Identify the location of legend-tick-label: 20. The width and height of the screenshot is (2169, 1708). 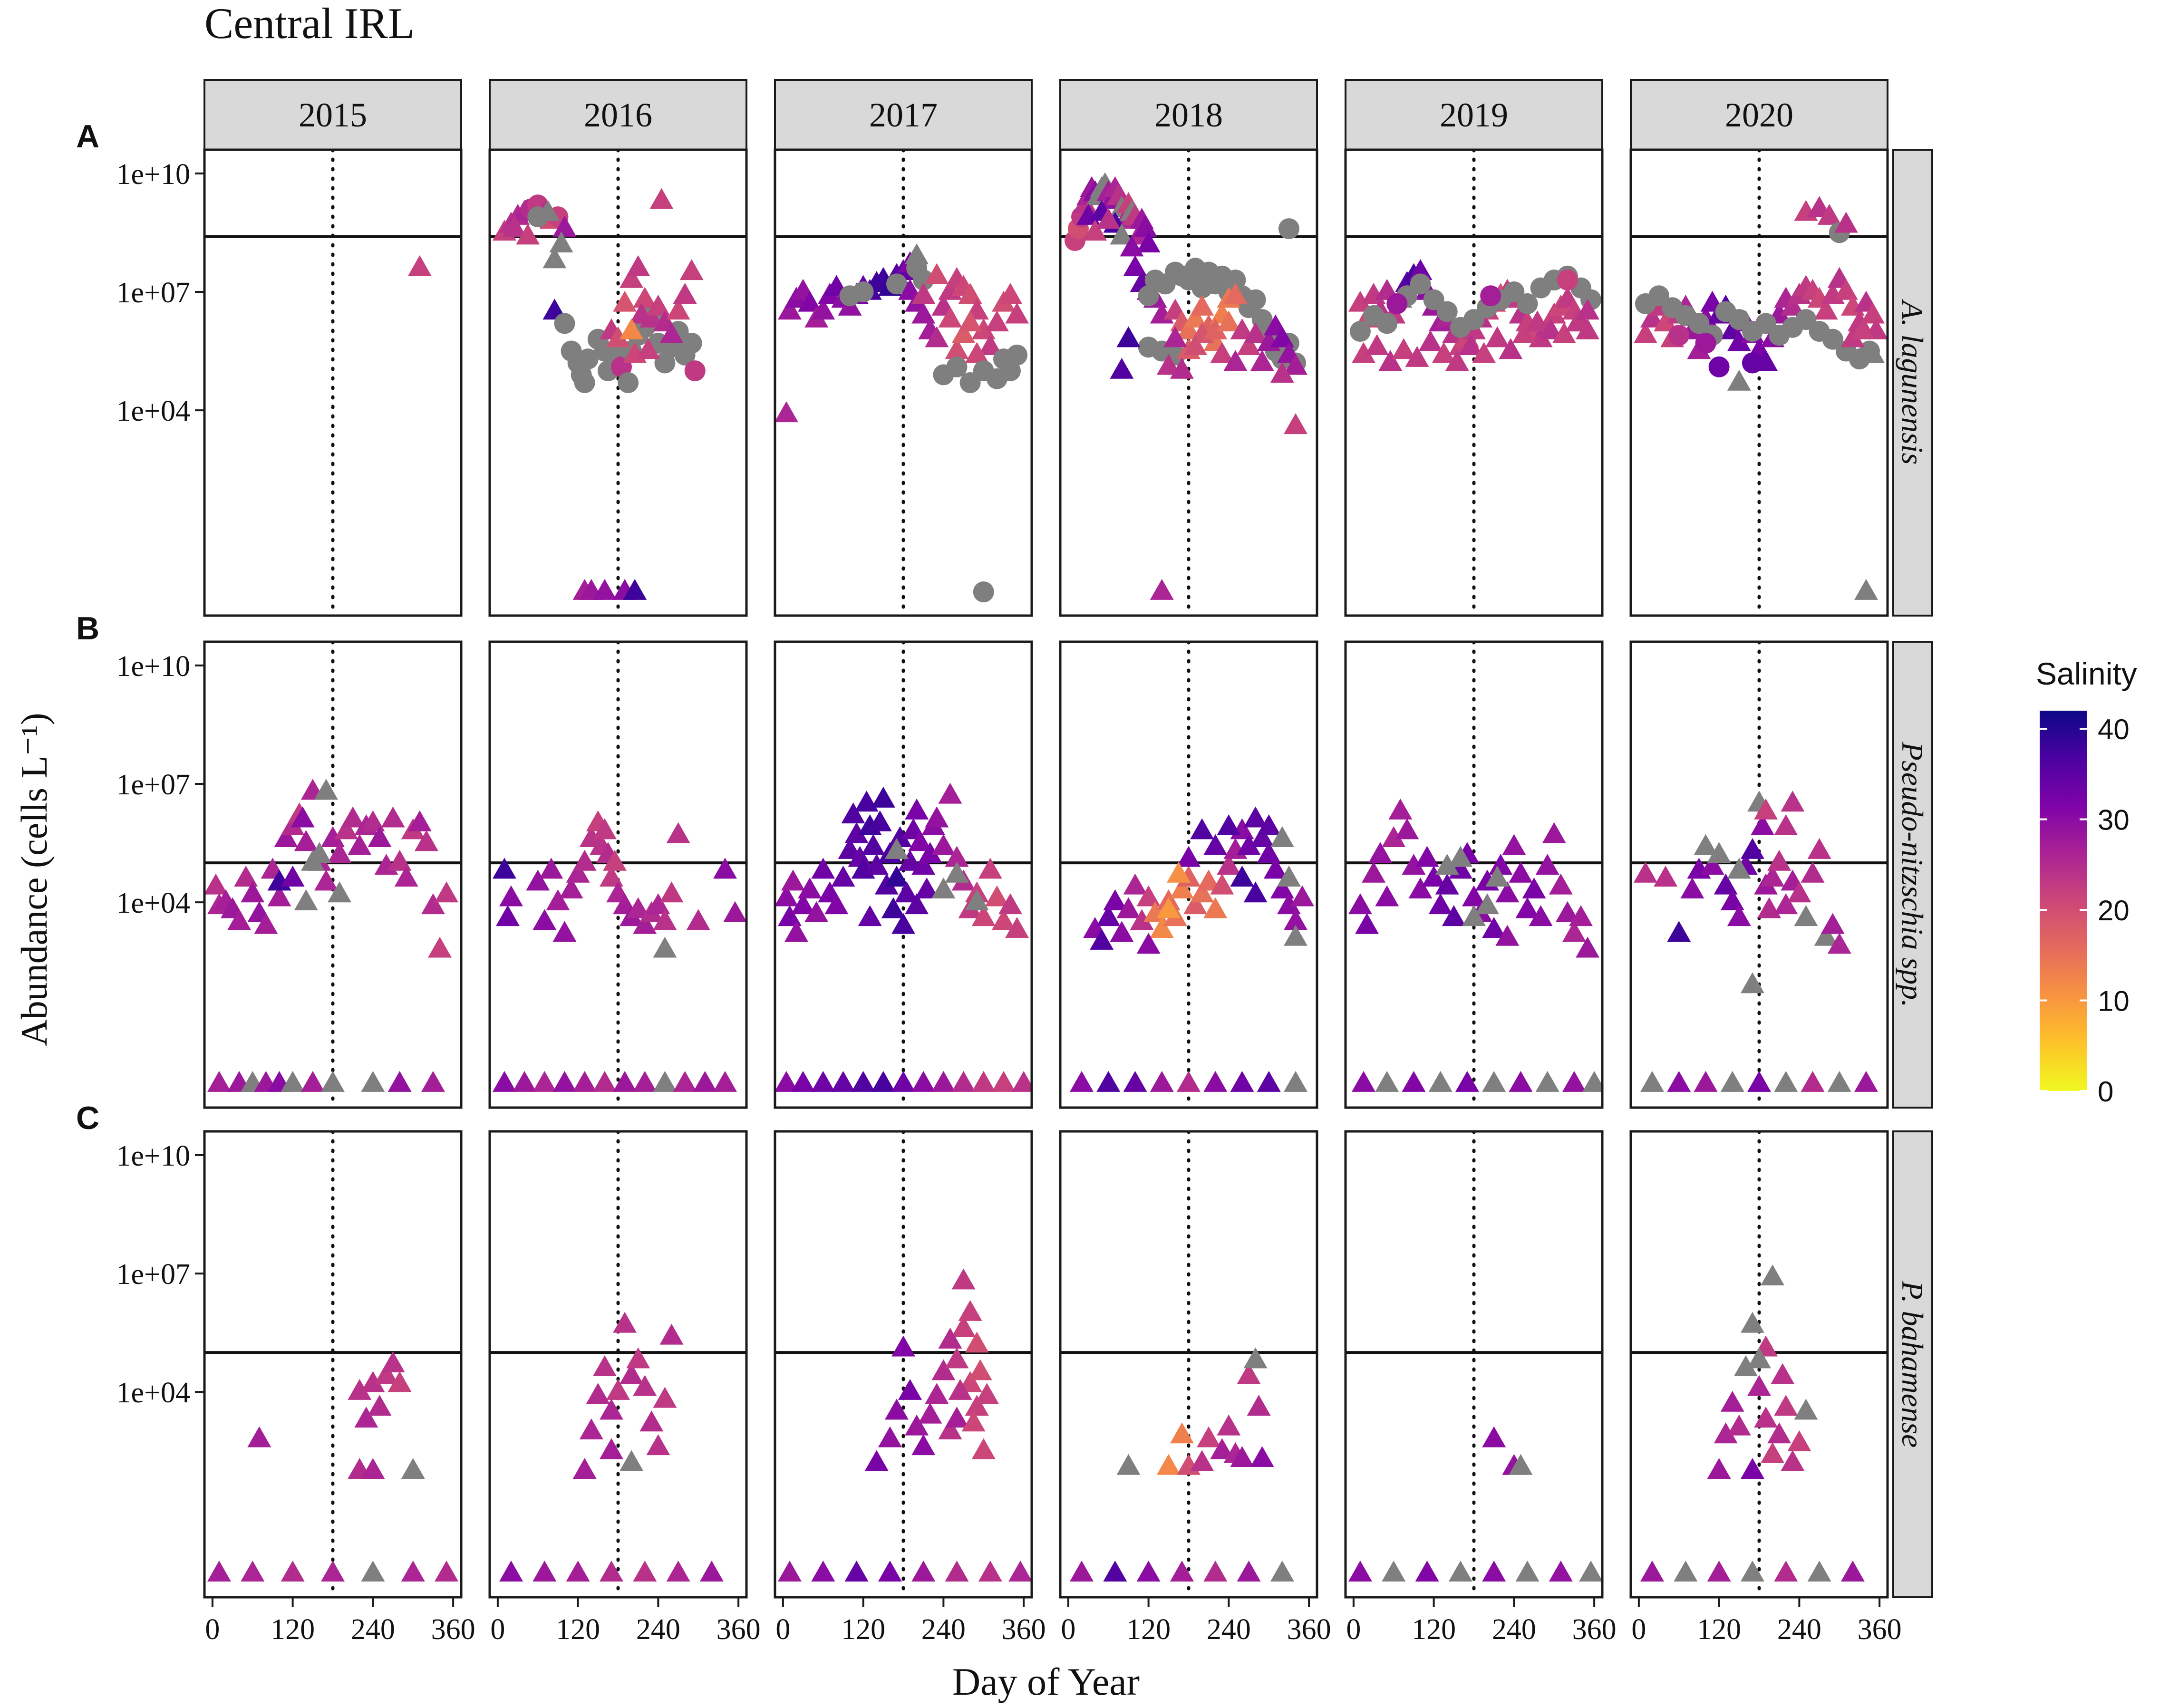
(2114, 911).